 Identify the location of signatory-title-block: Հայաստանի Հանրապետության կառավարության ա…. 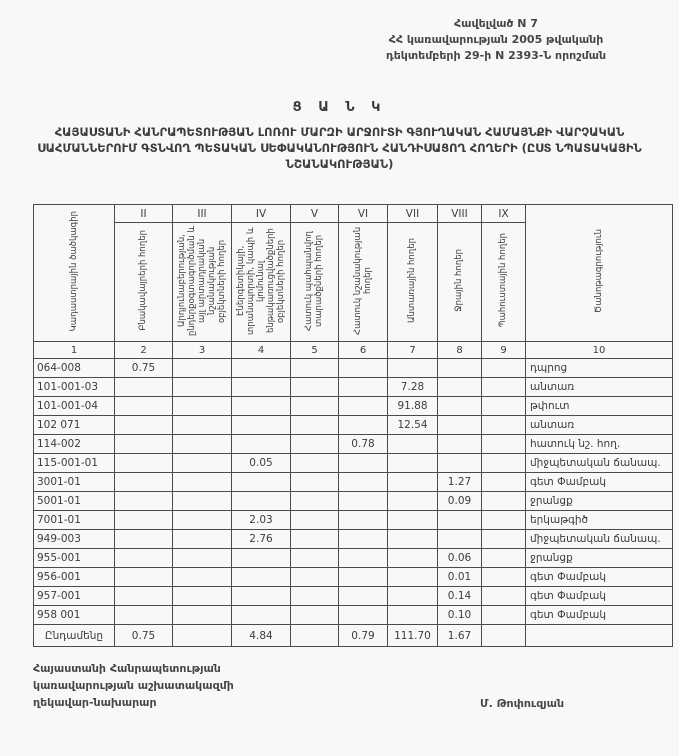
(183, 685).